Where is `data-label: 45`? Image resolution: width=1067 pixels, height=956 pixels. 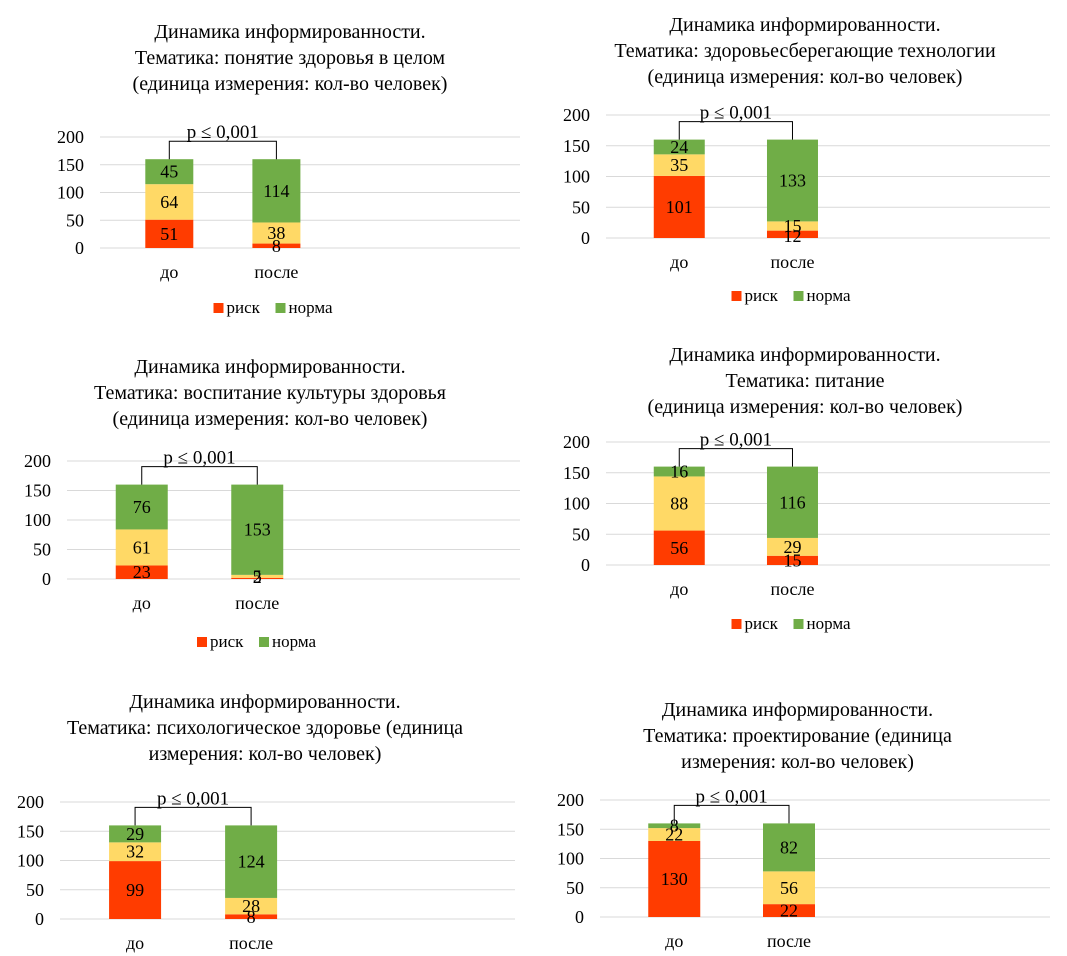 data-label: 45 is located at coordinates (169, 172).